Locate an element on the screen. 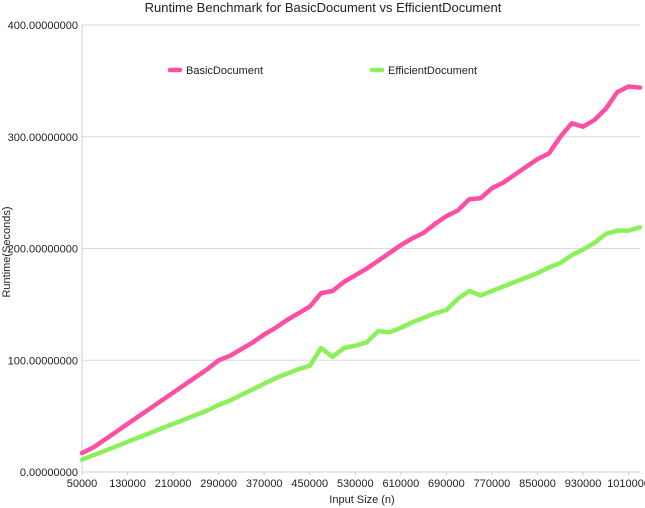 This screenshot has width=645, height=508. y-tick-label: 400.00000000 is located at coordinates (43, 26).